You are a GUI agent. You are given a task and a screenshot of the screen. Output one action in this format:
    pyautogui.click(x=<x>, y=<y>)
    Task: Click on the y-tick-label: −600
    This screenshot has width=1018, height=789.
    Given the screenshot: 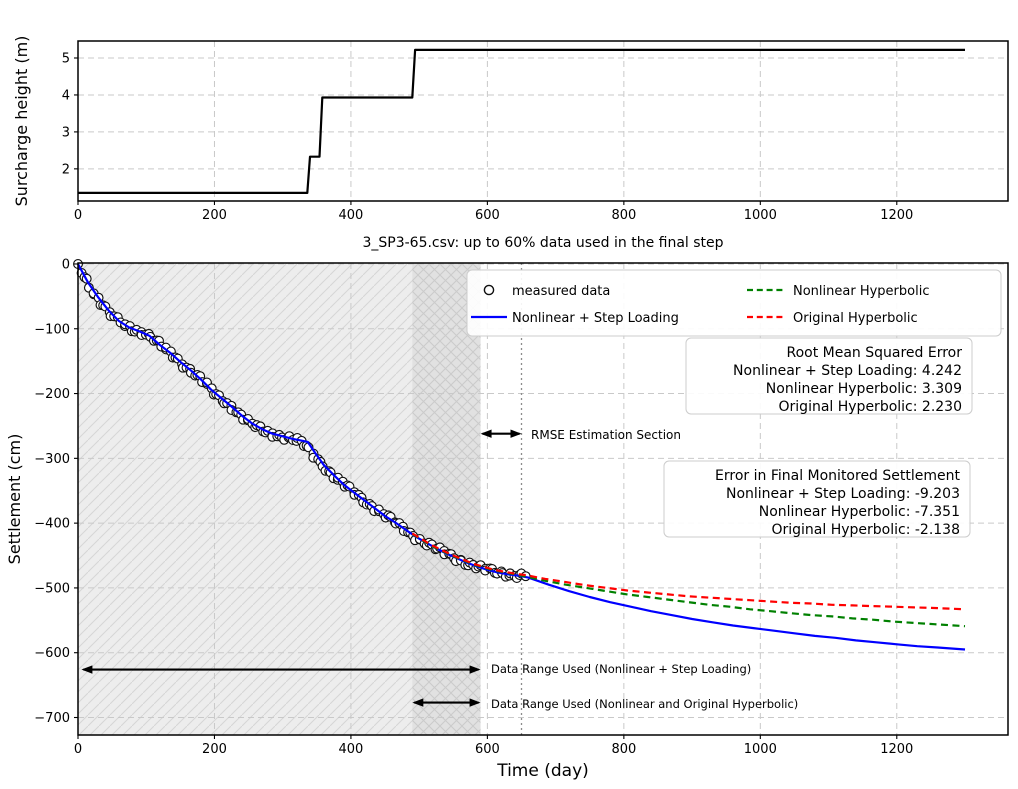 What is the action you would take?
    pyautogui.click(x=52, y=653)
    